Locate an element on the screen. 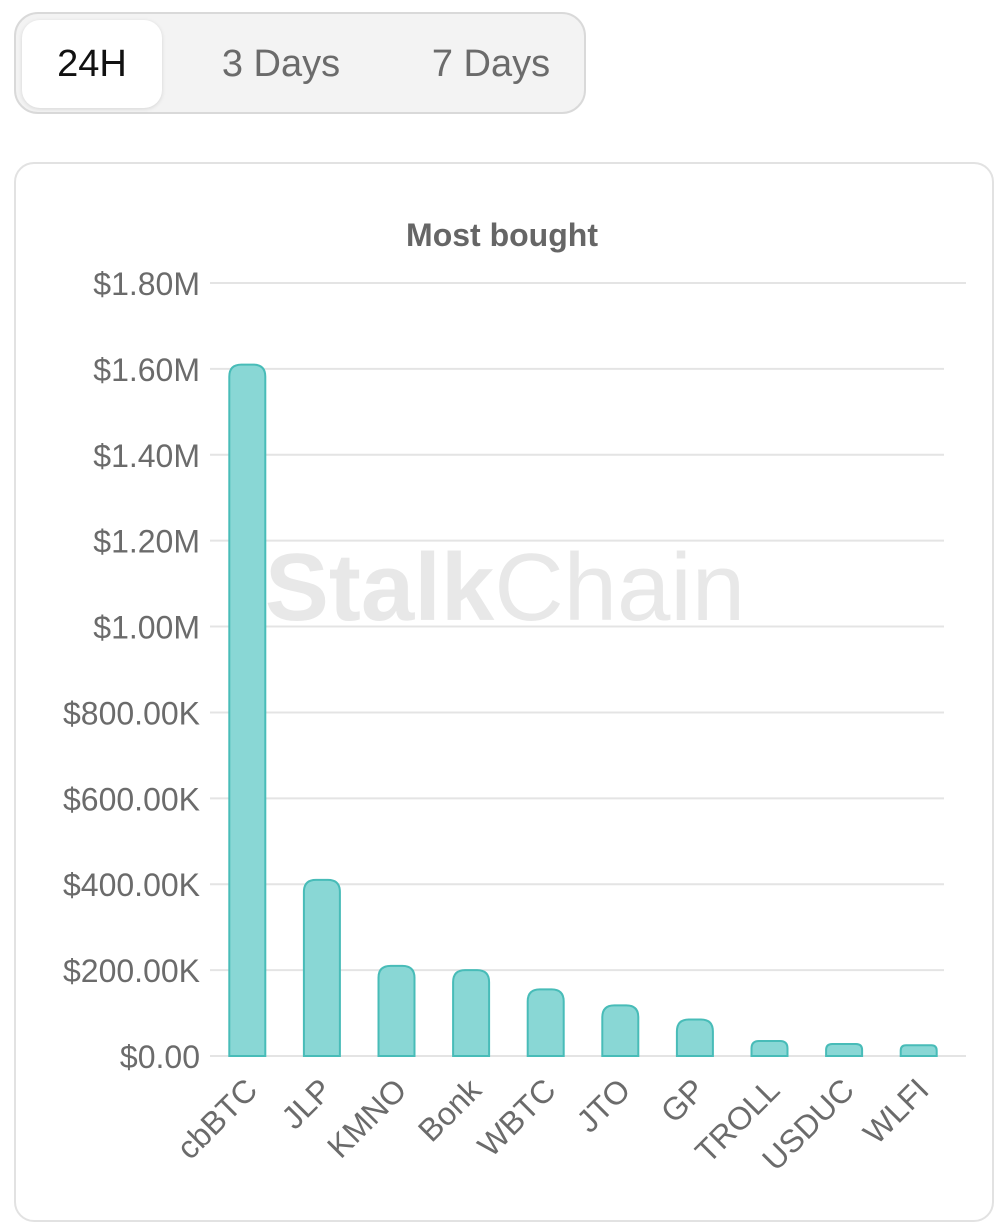  watermark: StalkChain is located at coordinates (505, 587).